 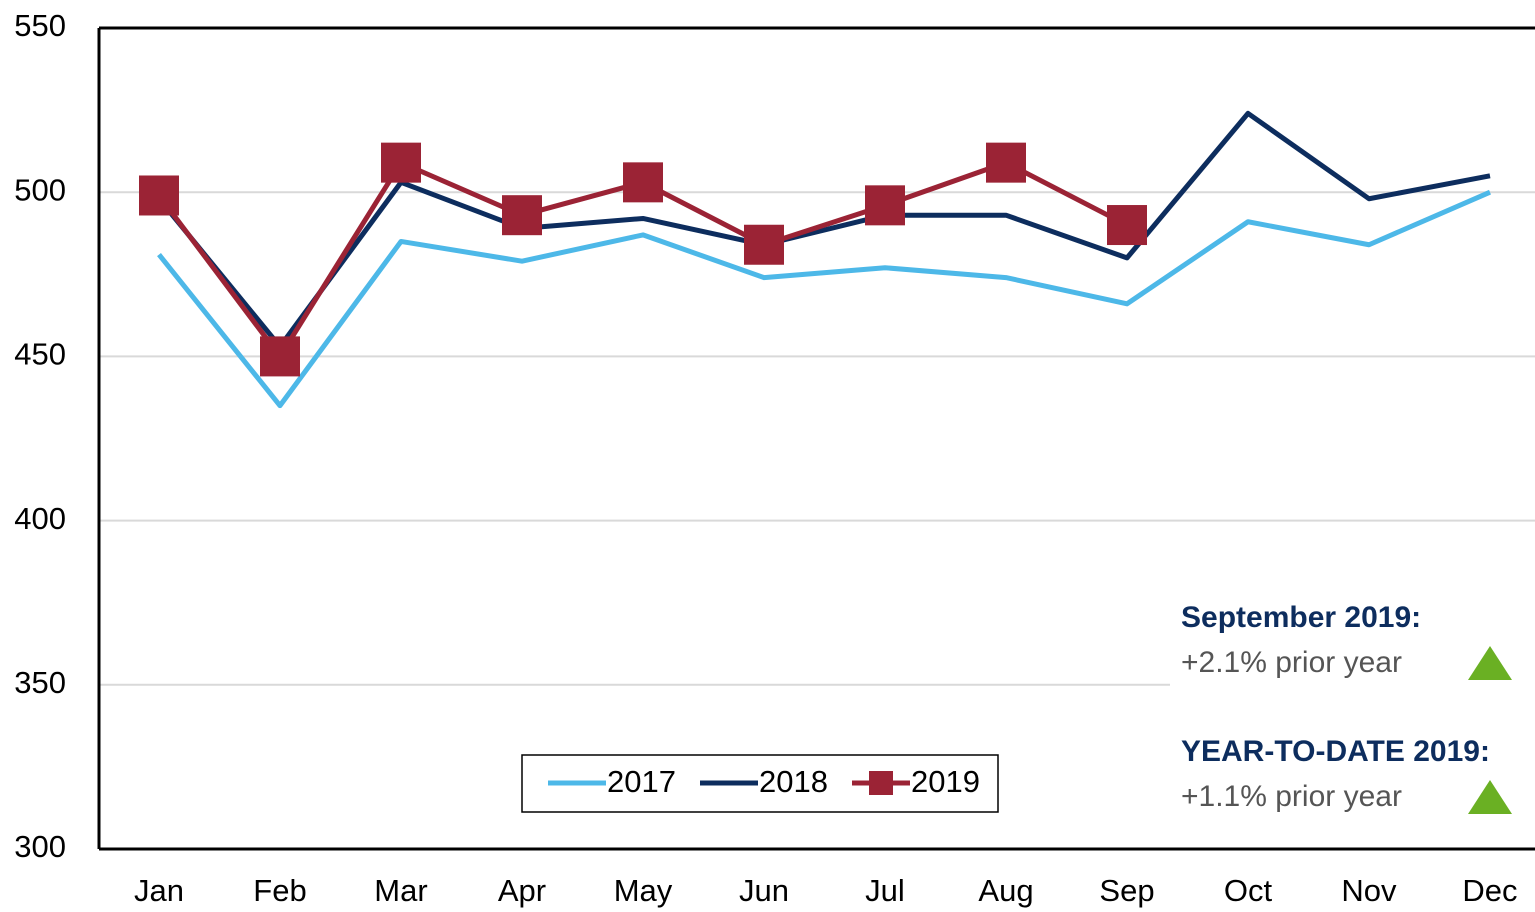 What do you see at coordinates (40, 25) in the screenshot?
I see `y-tick-label: 550` at bounding box center [40, 25].